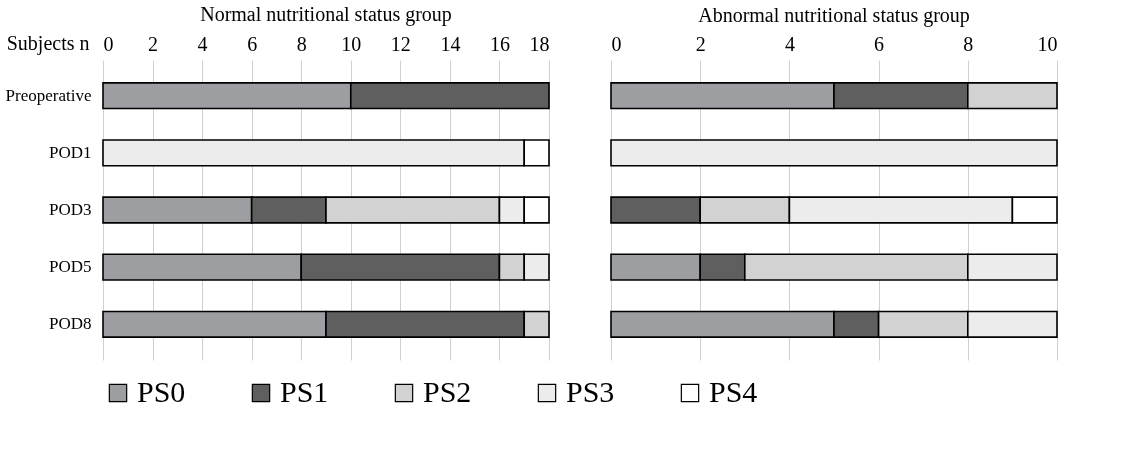 The width and height of the screenshot is (1142, 466). I want to click on x-axis-title: Subjects n, so click(48, 43).